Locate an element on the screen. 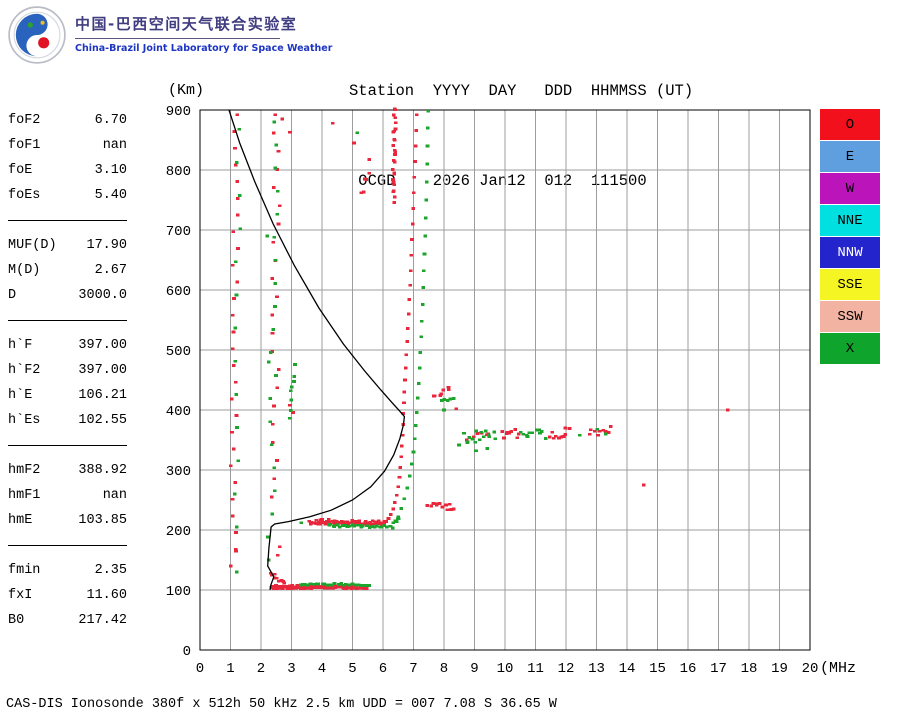  param-value: 17.90 is located at coordinates (106, 245).